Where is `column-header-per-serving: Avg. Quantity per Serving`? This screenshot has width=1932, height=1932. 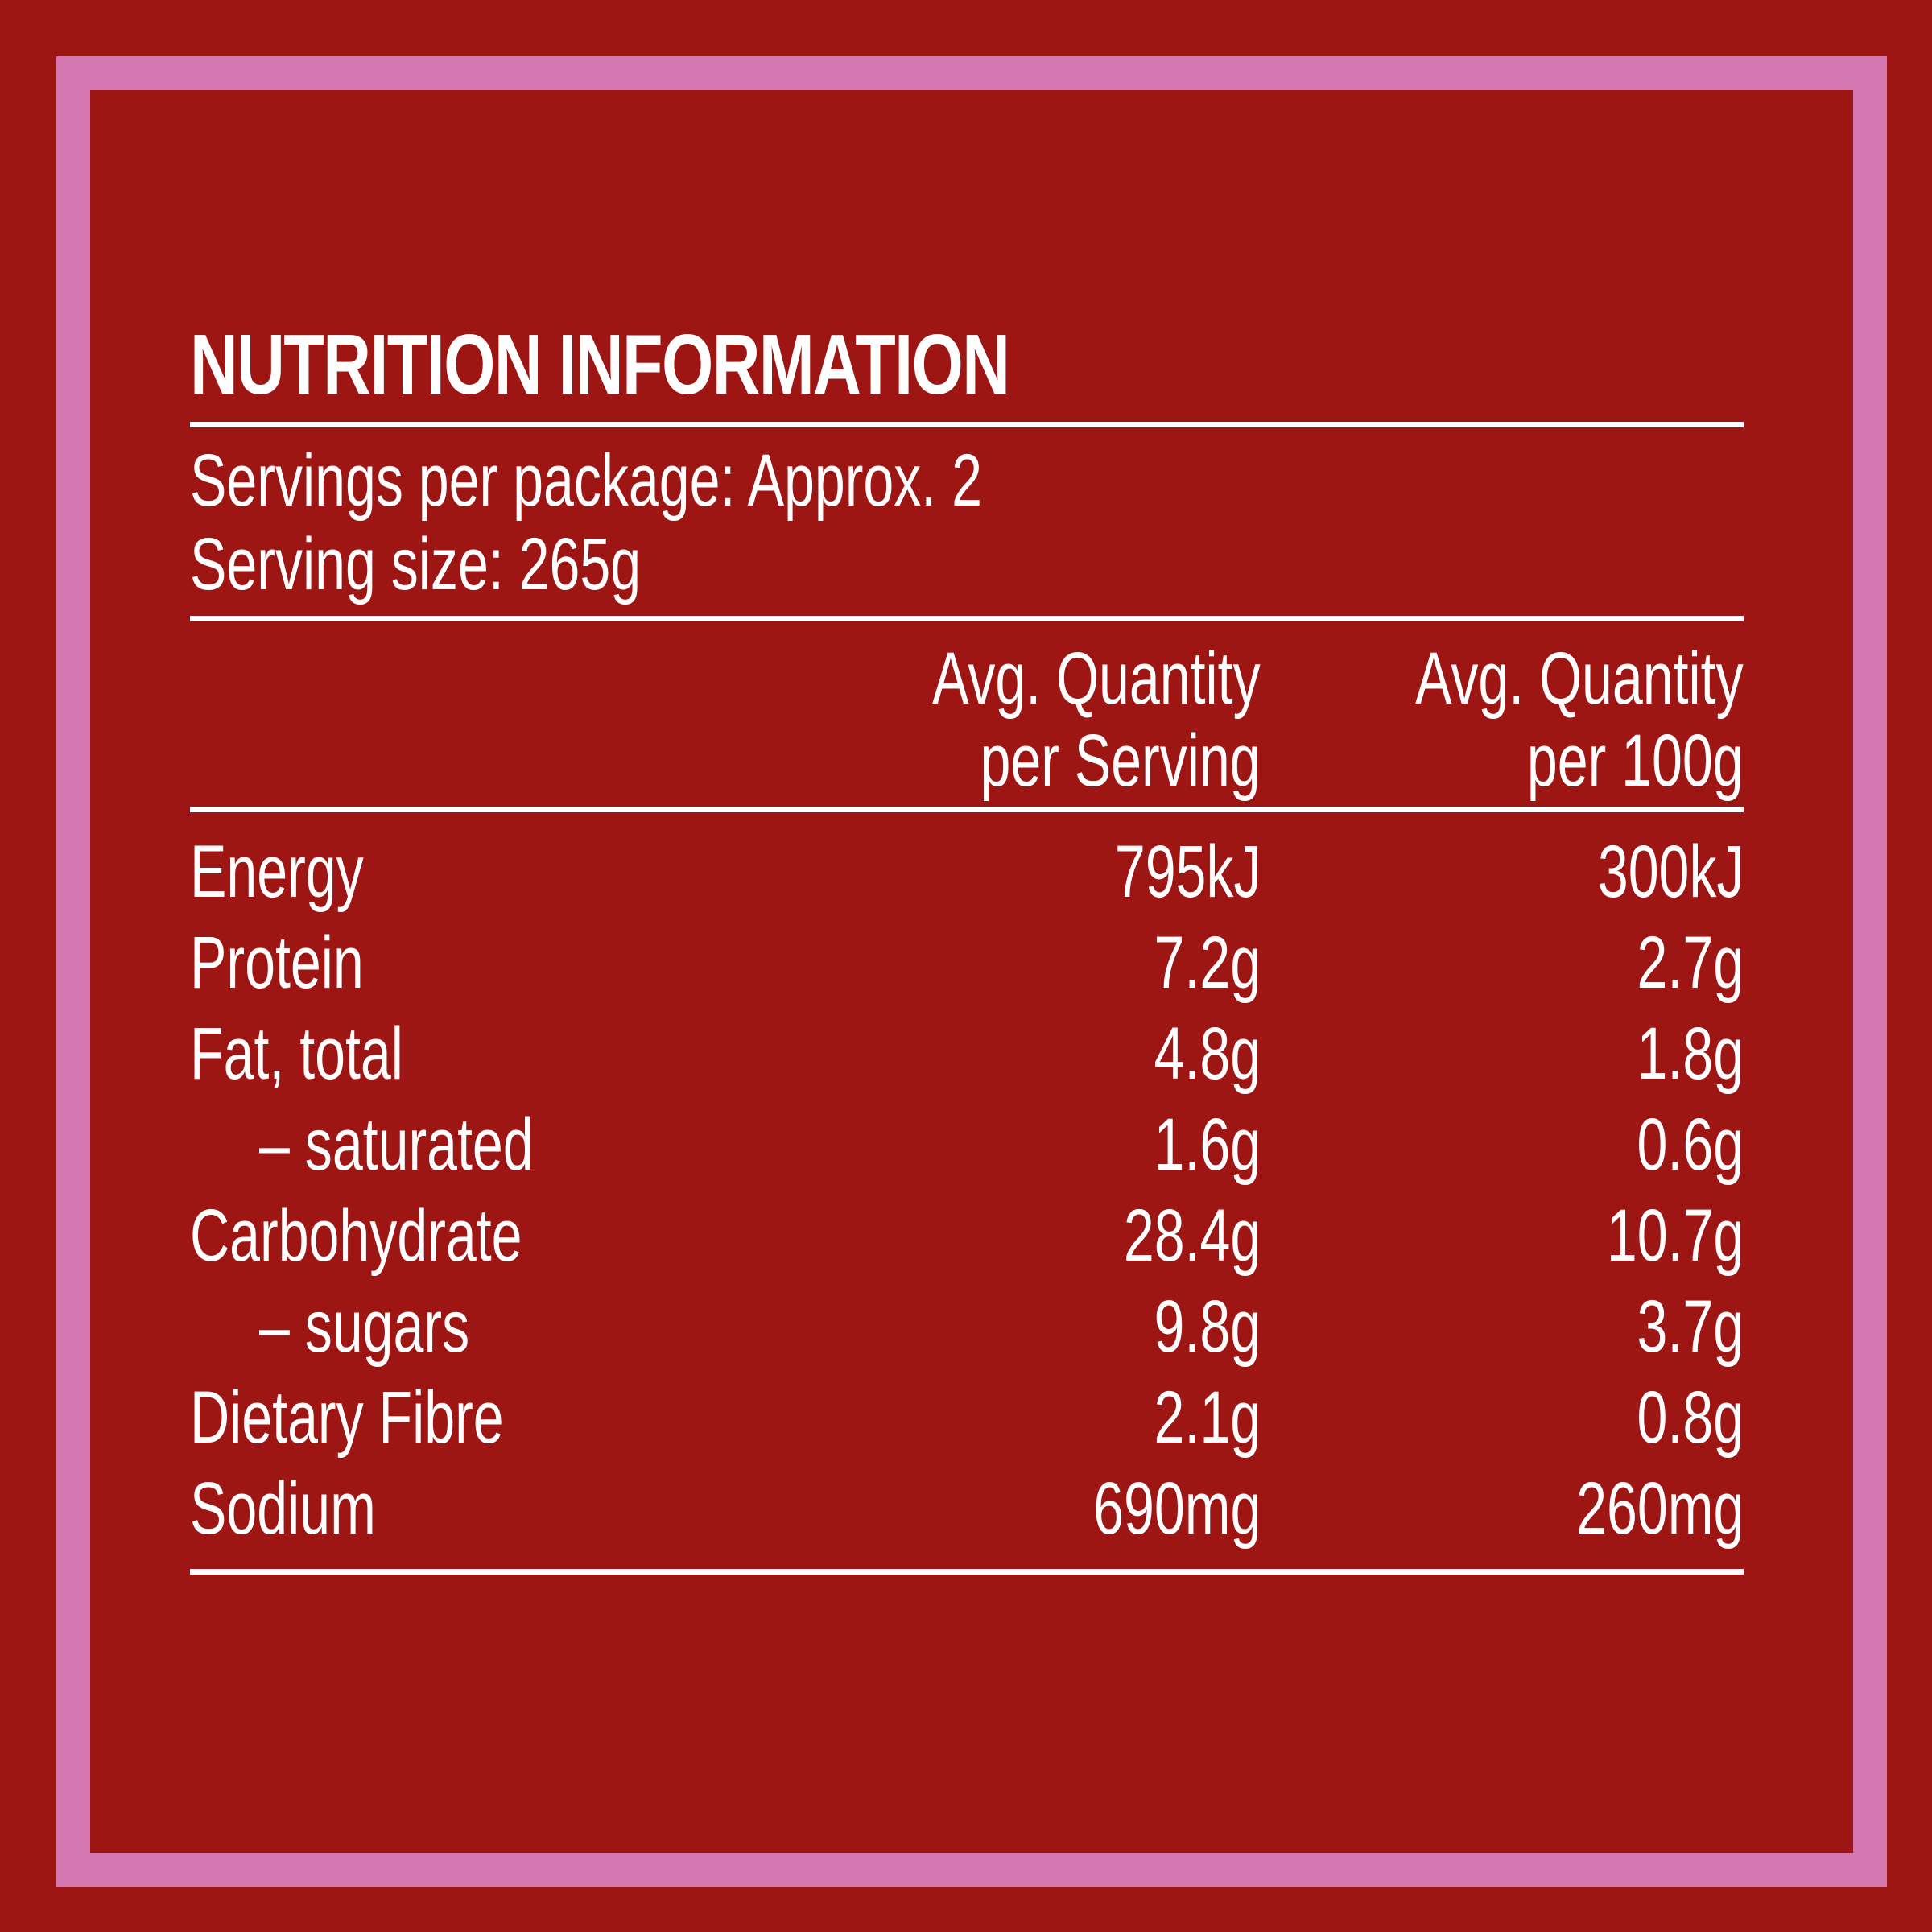
column-header-per-serving: Avg. Quantity per Serving is located at coordinates (1097, 720).